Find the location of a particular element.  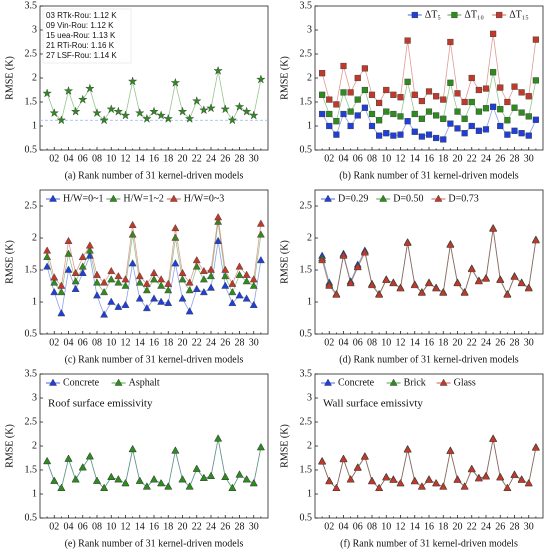

annotation: 15 uea-Rou: 1.13 K is located at coordinates (81, 35).